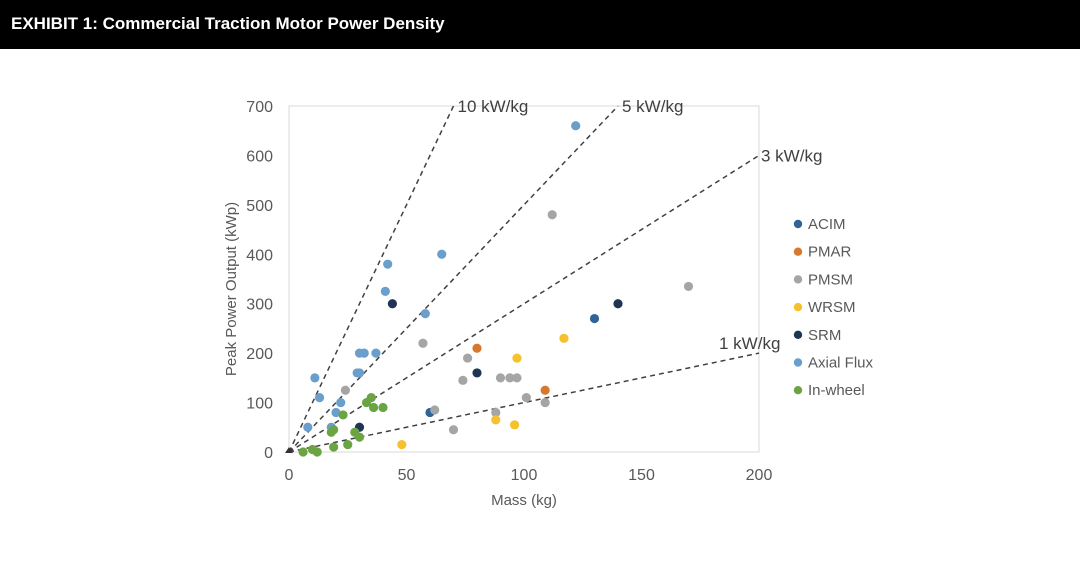  Describe the element at coordinates (759, 475) in the screenshot. I see `x-tick-label: 200` at that location.